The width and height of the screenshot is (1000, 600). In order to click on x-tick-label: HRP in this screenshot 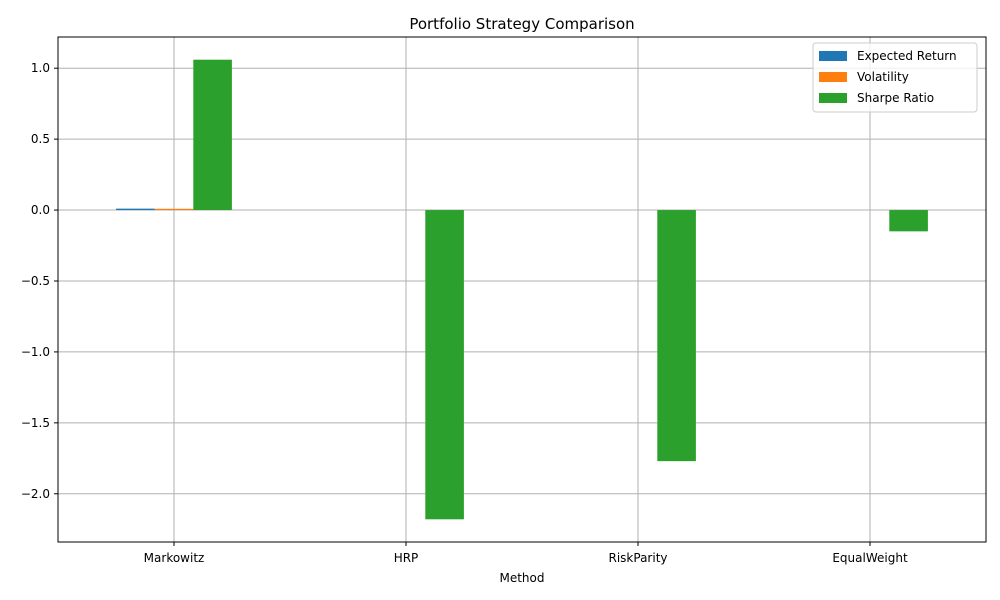, I will do `click(406, 558)`.